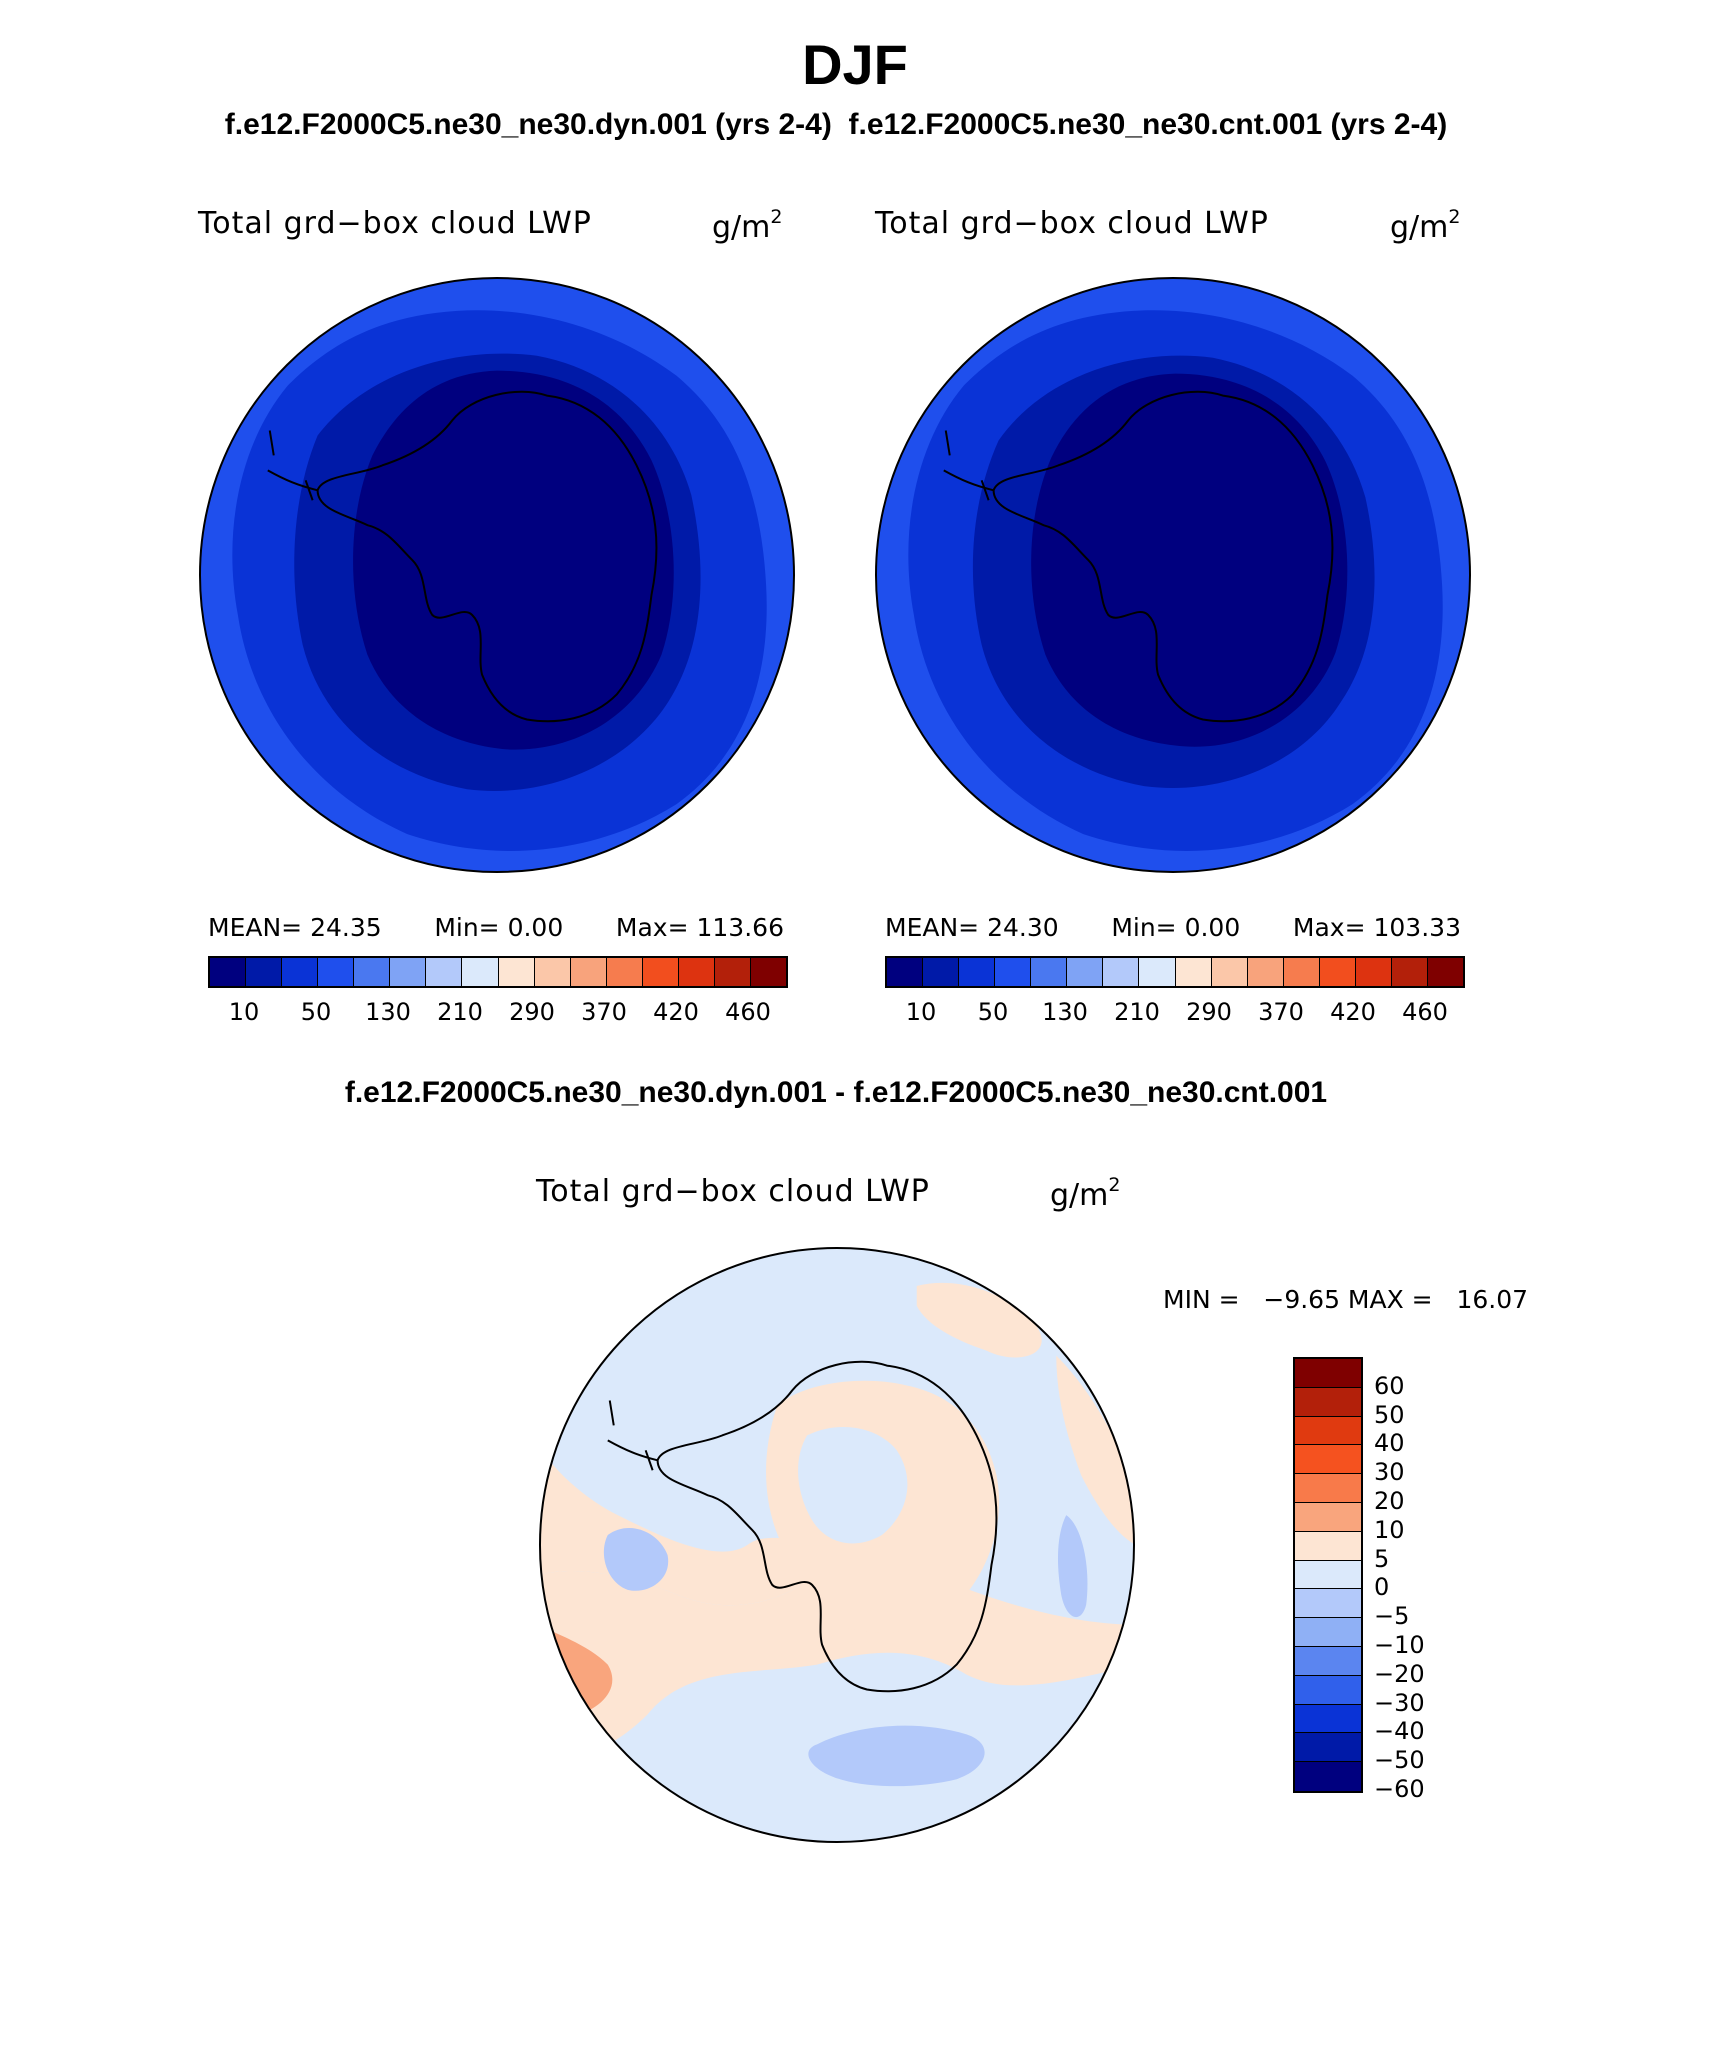 The height and width of the screenshot is (2061, 1710). I want to click on diff-negative-patch, so click(1072, 1566).